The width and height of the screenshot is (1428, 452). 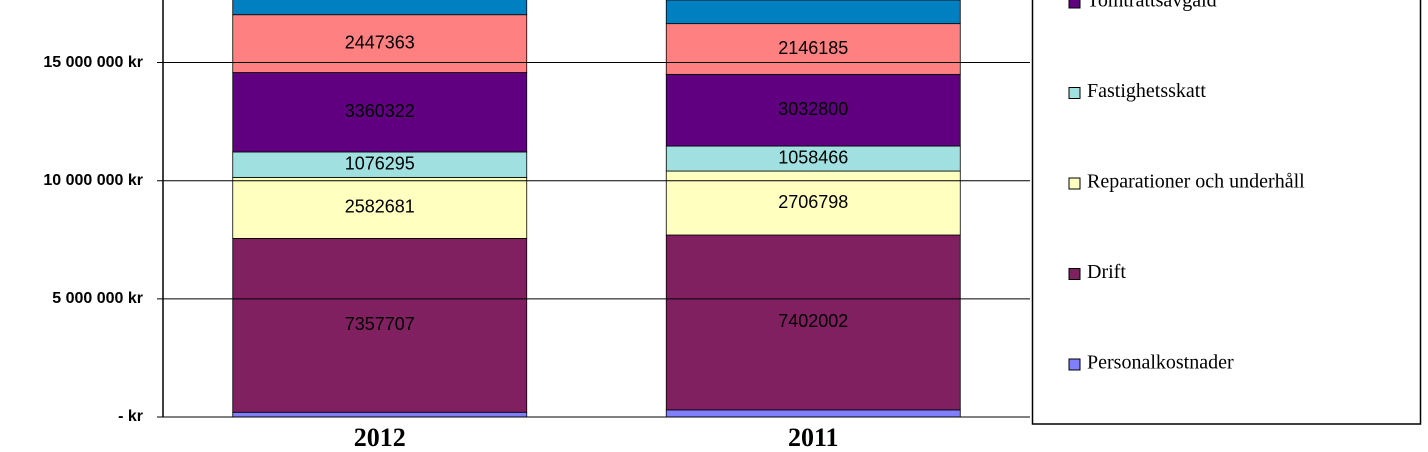 I want to click on data-label: 2146185, so click(x=813, y=48).